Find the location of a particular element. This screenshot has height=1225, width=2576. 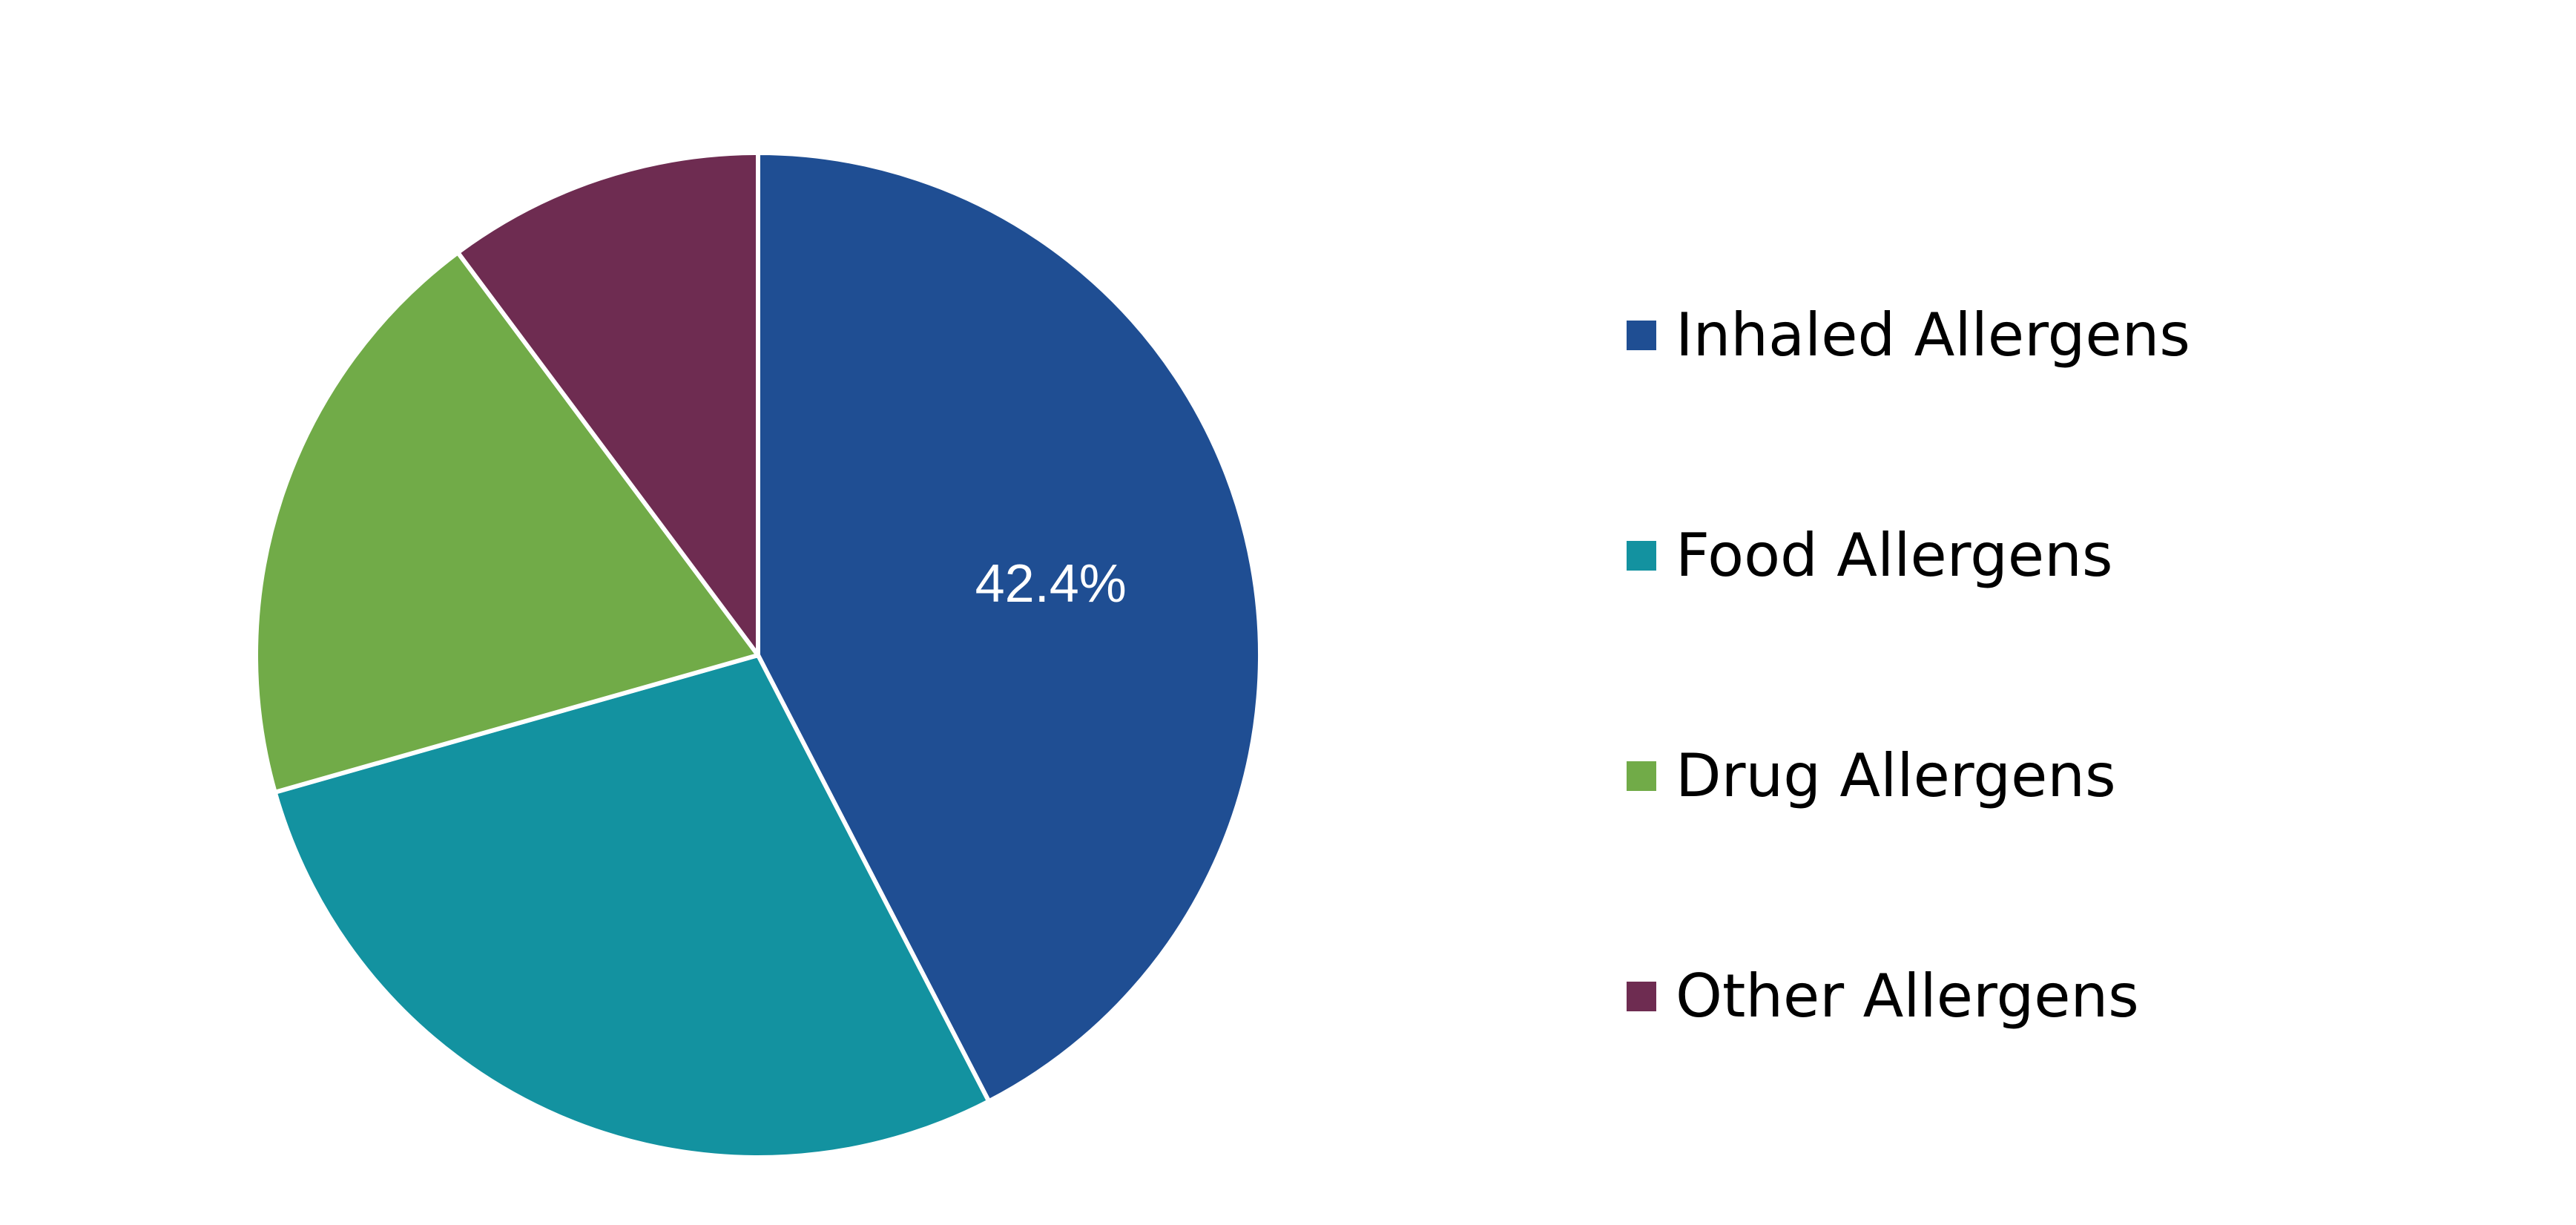

legend-swatch-drug-allergens is located at coordinates (1641, 776).